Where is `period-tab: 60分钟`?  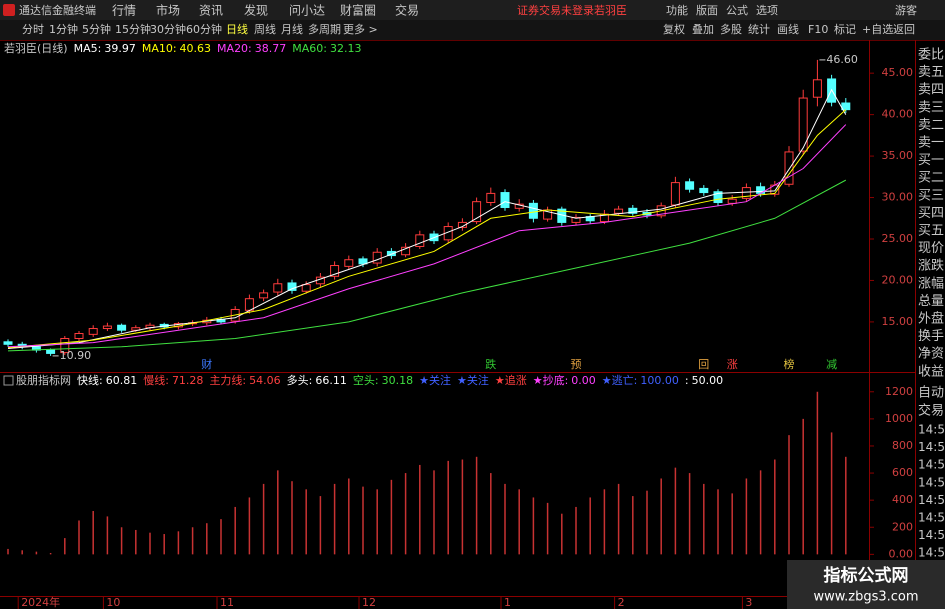 period-tab: 60分钟 is located at coordinates (204, 29).